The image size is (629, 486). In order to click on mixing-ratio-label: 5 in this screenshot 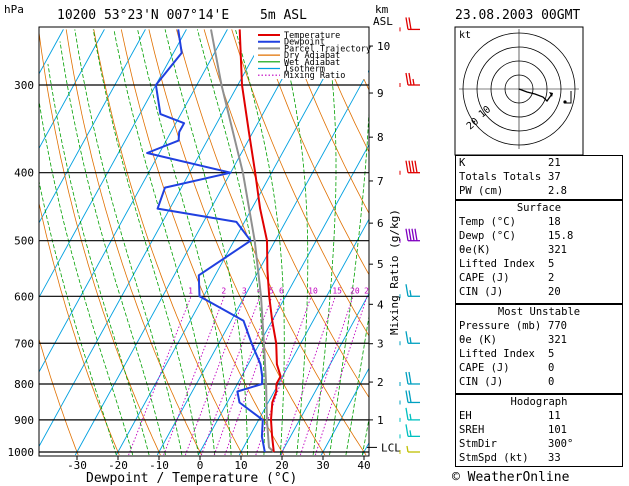, I will do `click(271, 290)`.